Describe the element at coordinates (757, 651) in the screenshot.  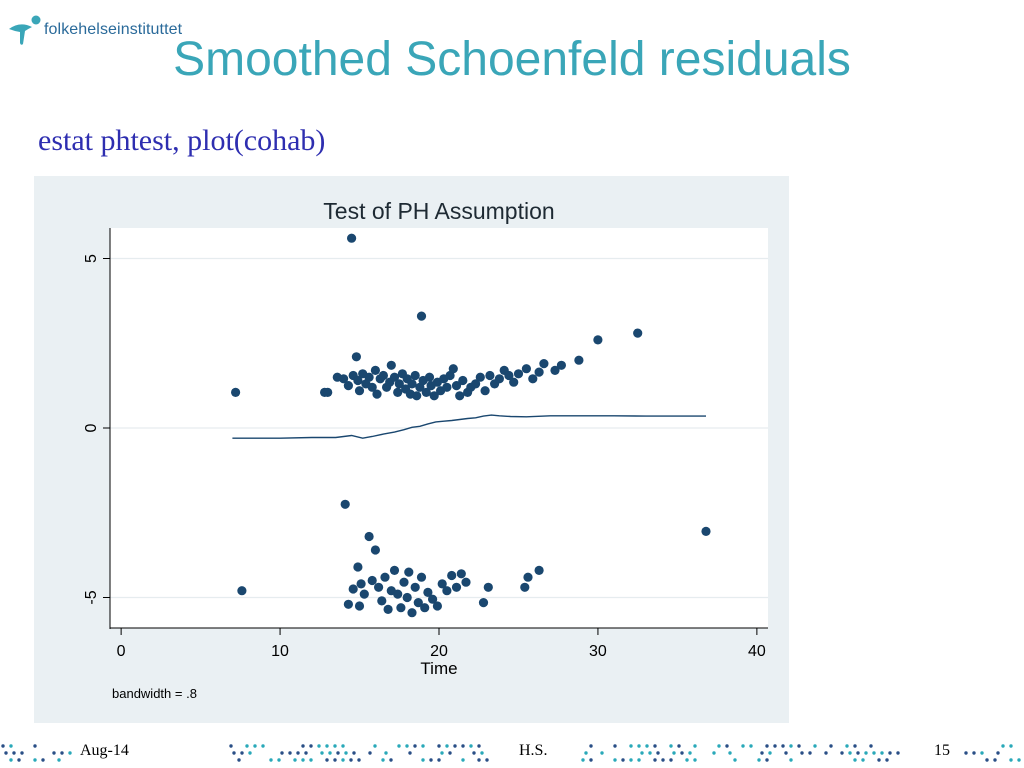
I see `x-tick-label: 40` at that location.